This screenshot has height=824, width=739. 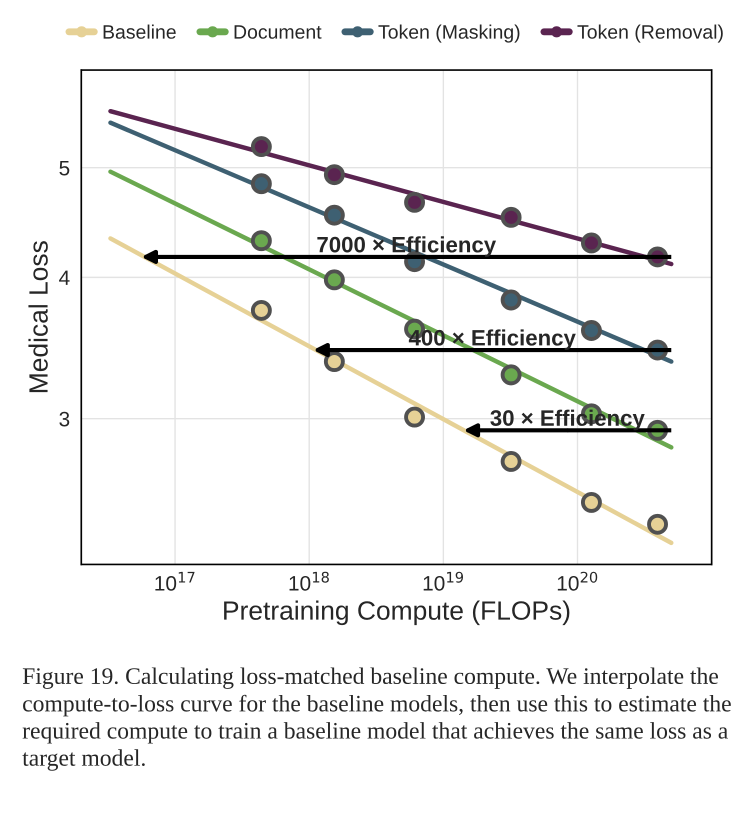 What do you see at coordinates (64, 168) in the screenshot?
I see `y-tick-label: 5` at bounding box center [64, 168].